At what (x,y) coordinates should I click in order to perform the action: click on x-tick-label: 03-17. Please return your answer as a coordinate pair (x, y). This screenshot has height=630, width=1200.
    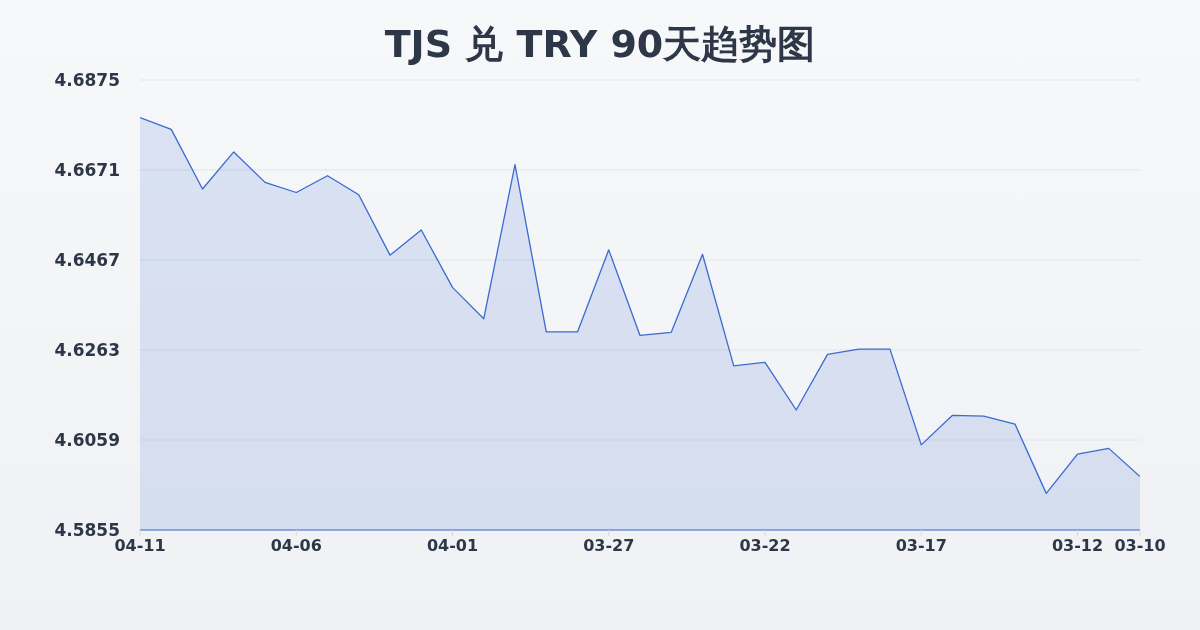
    Looking at the image, I should click on (921, 546).